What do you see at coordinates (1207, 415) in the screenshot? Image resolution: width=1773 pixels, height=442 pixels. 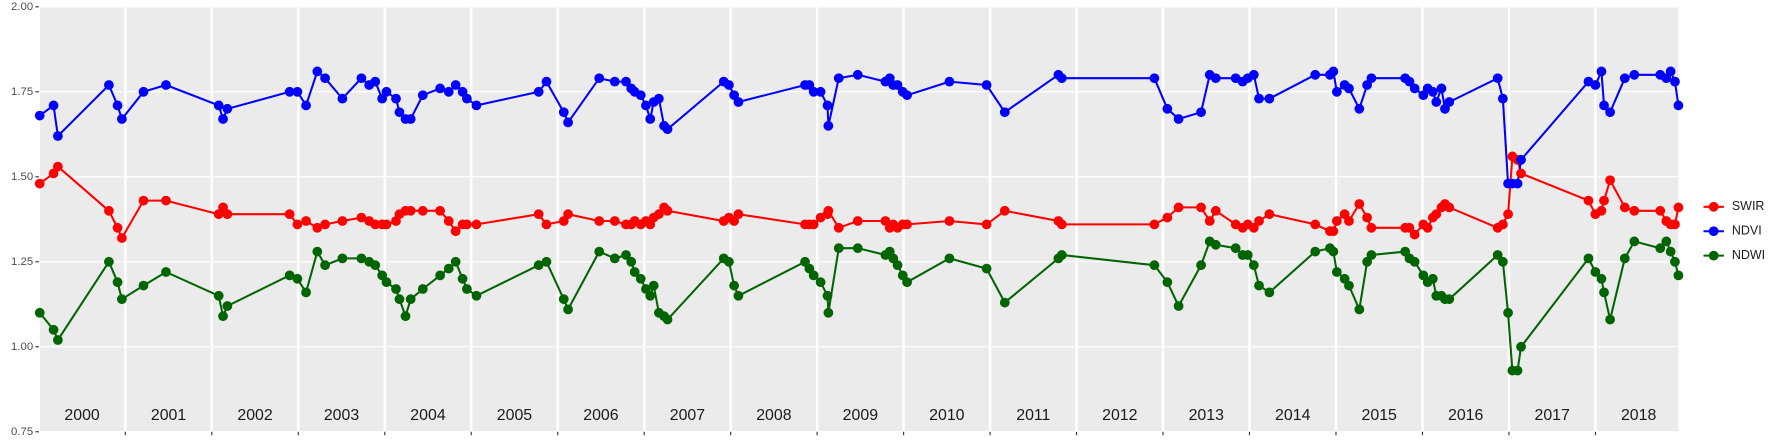 I see `year-label: 2013` at bounding box center [1207, 415].